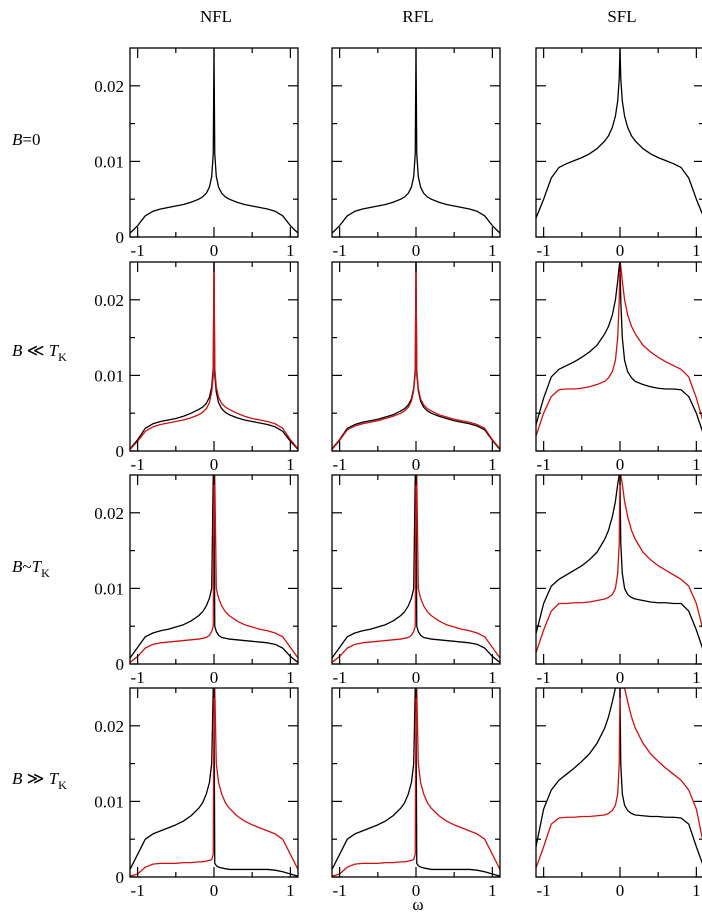 The width and height of the screenshot is (702, 914). Describe the element at coordinates (417, 16) in the screenshot. I see `column-title-rfl: RFL` at that location.